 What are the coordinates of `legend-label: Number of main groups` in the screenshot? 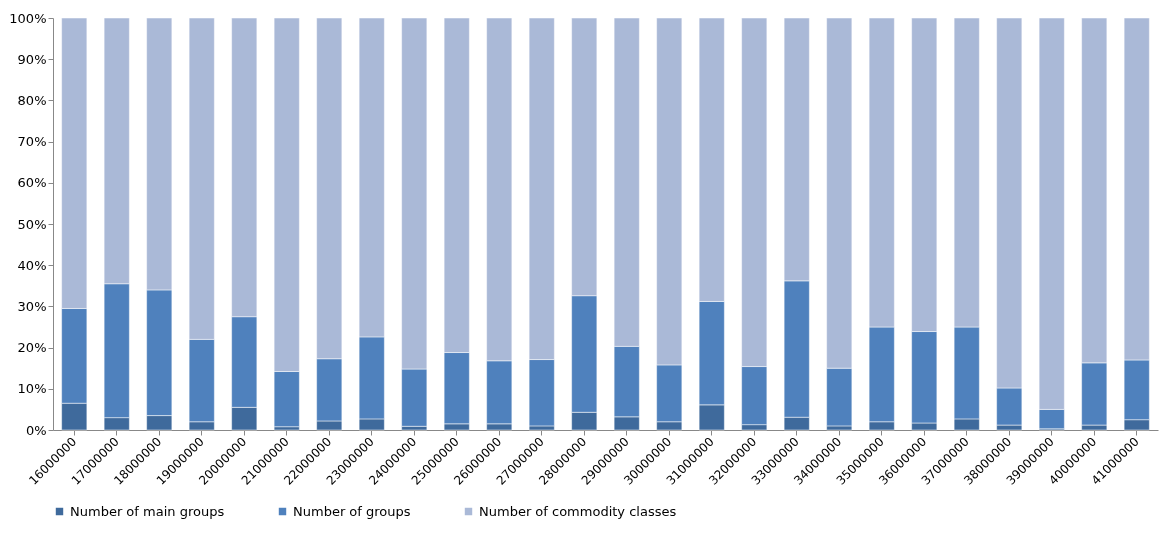 It's located at (147, 511).